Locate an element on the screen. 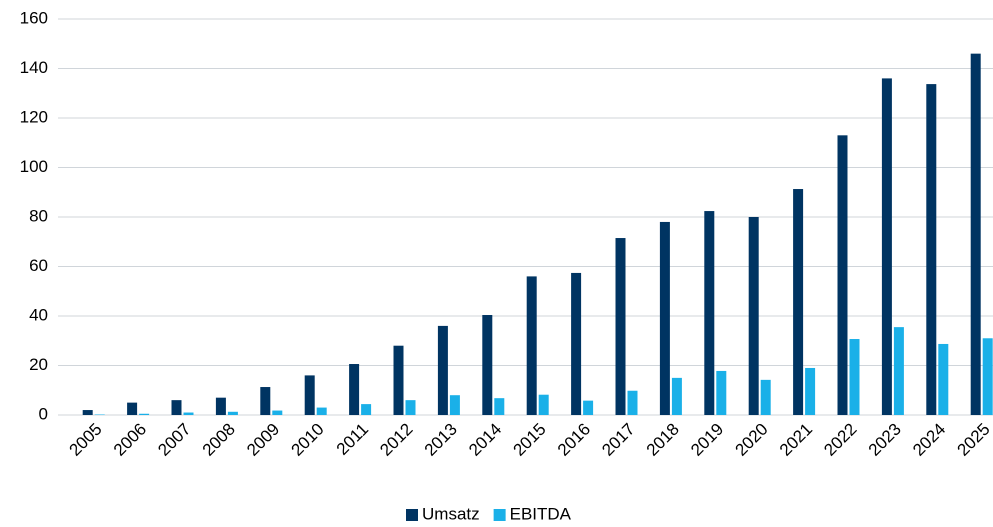 This screenshot has height=527, width=993. x-tick-label: 2023 is located at coordinates (885, 440).